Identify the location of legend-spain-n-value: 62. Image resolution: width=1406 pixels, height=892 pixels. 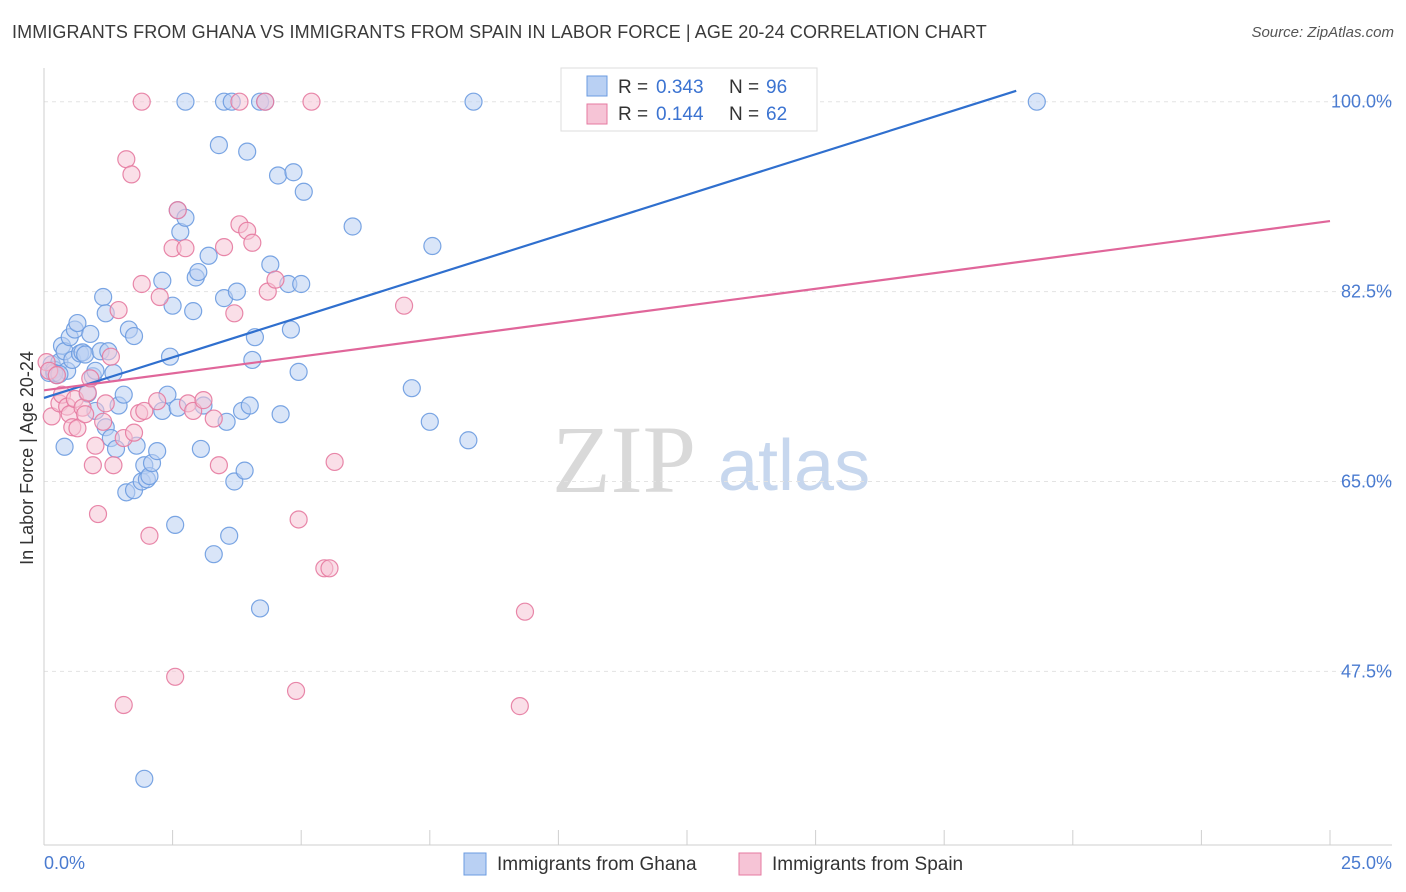
(776, 114).